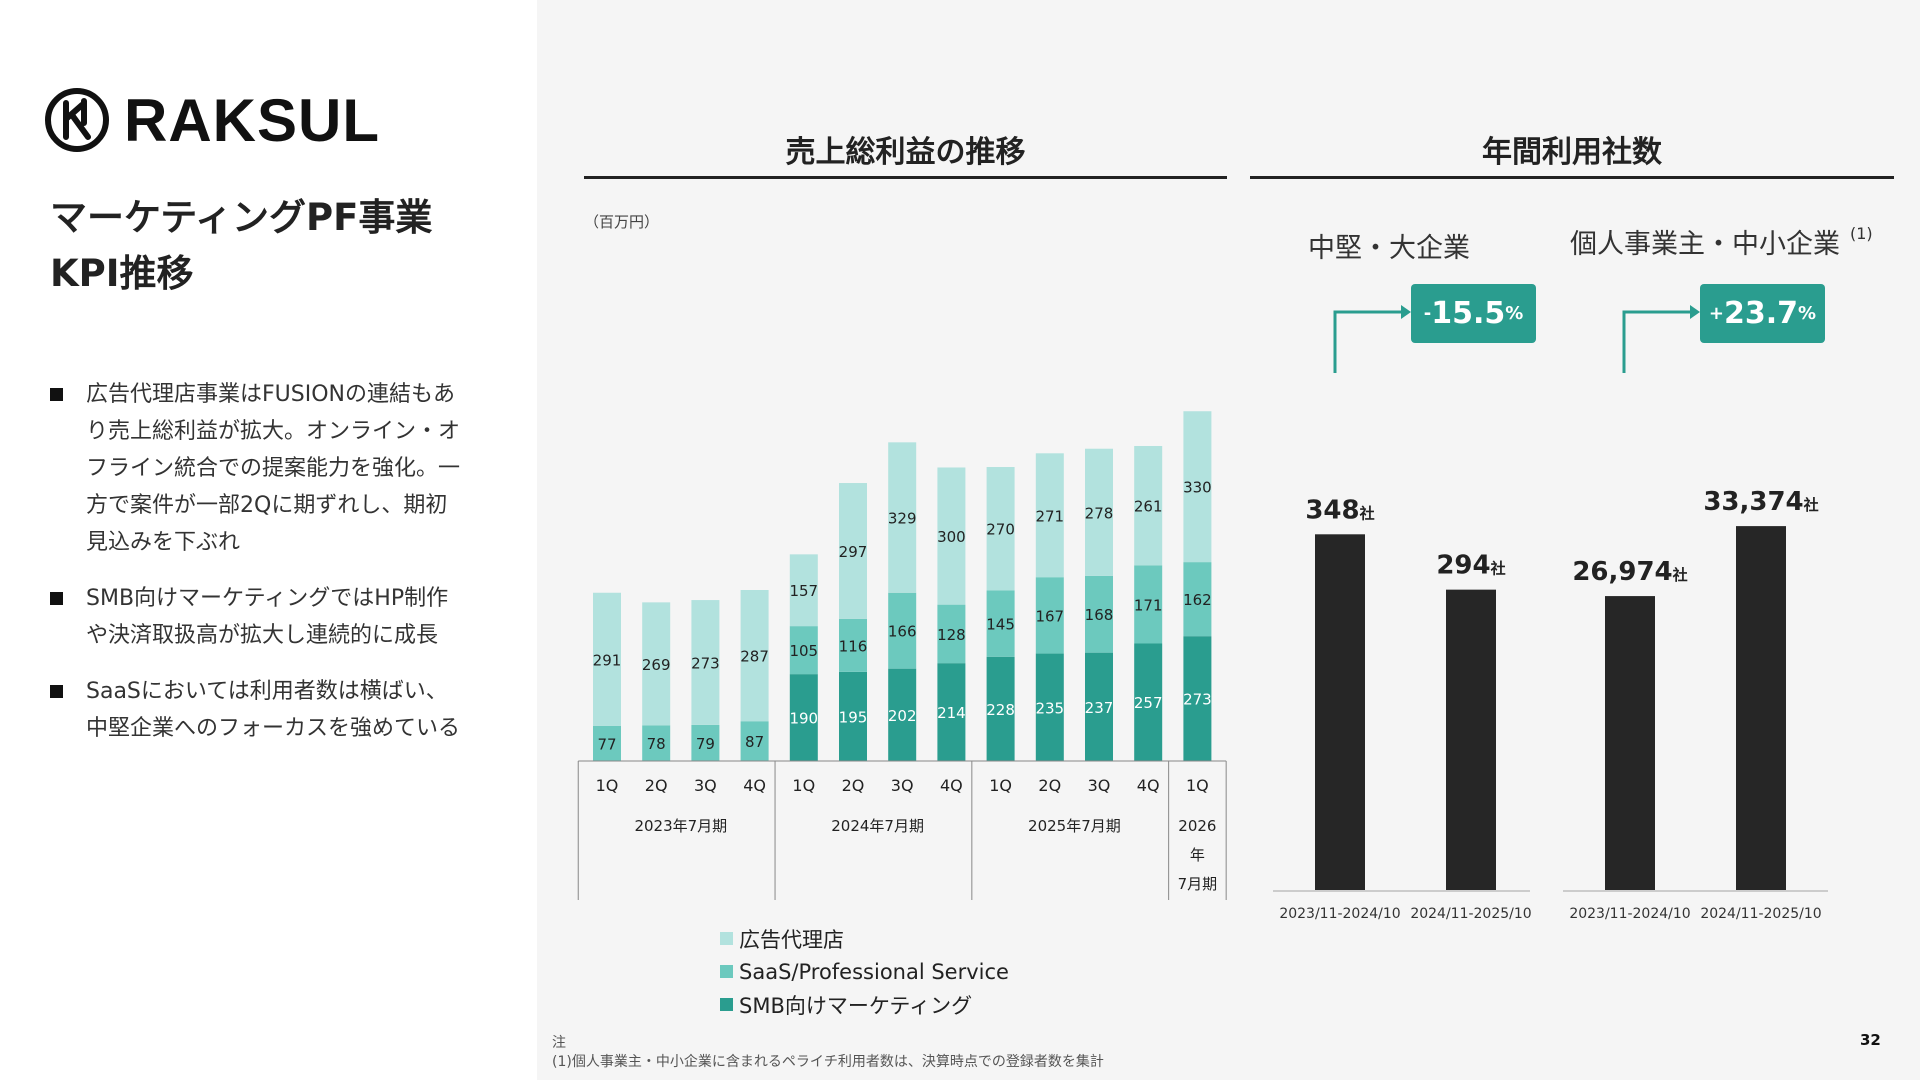 The width and height of the screenshot is (1920, 1080). Describe the element at coordinates (77, 120) in the screenshot. I see `raksul-logo-icon` at that location.